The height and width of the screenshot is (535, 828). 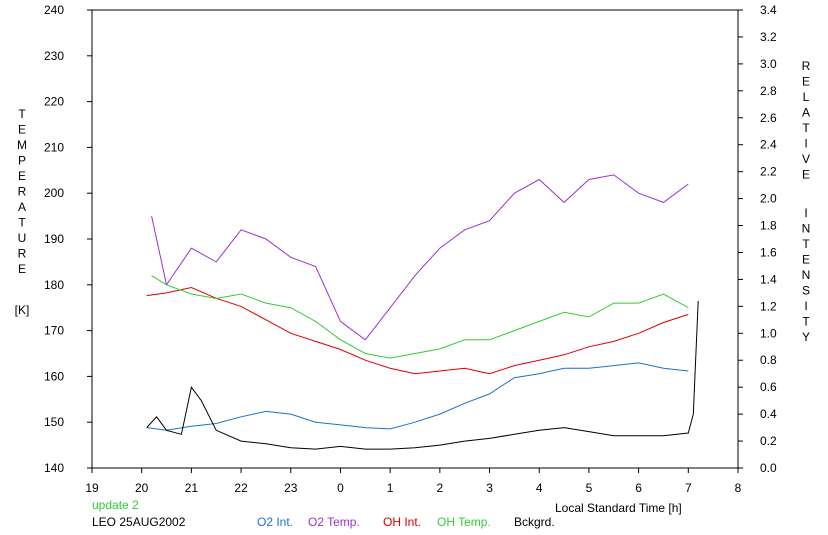 What do you see at coordinates (54, 376) in the screenshot?
I see `left-tick-label: 160` at bounding box center [54, 376].